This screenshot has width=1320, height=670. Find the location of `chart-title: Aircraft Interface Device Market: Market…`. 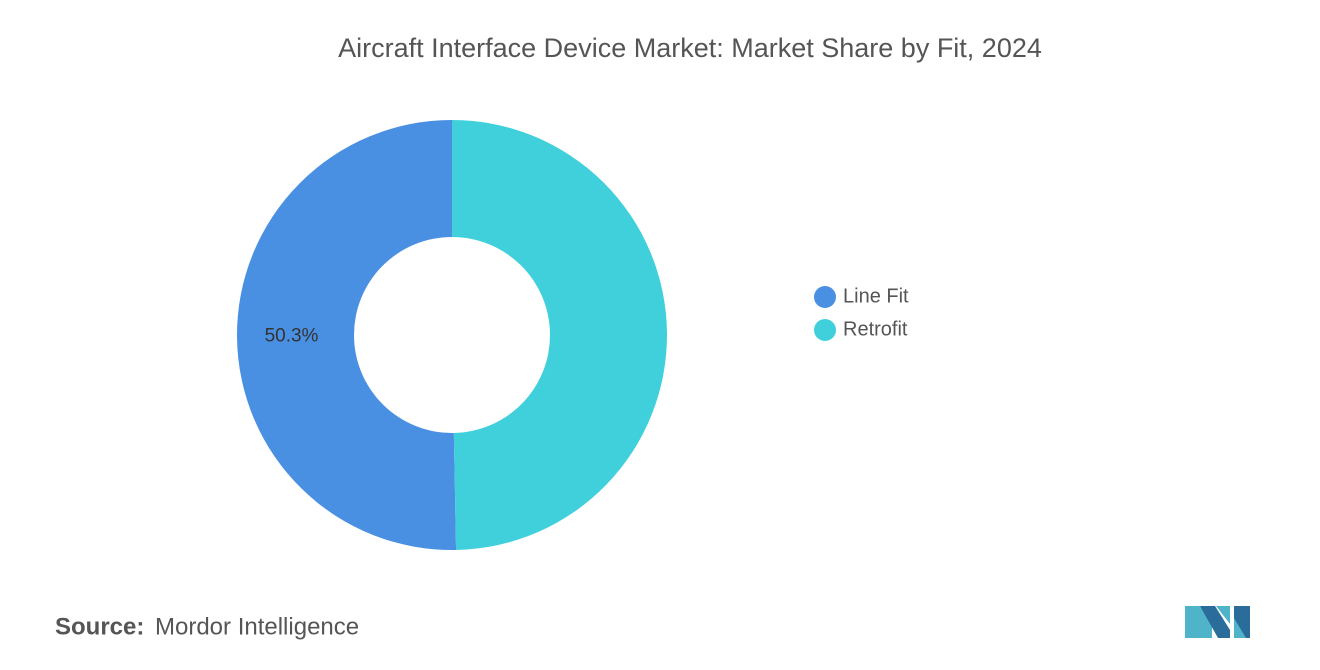

chart-title: Aircraft Interface Device Market: Market… is located at coordinates (690, 48).